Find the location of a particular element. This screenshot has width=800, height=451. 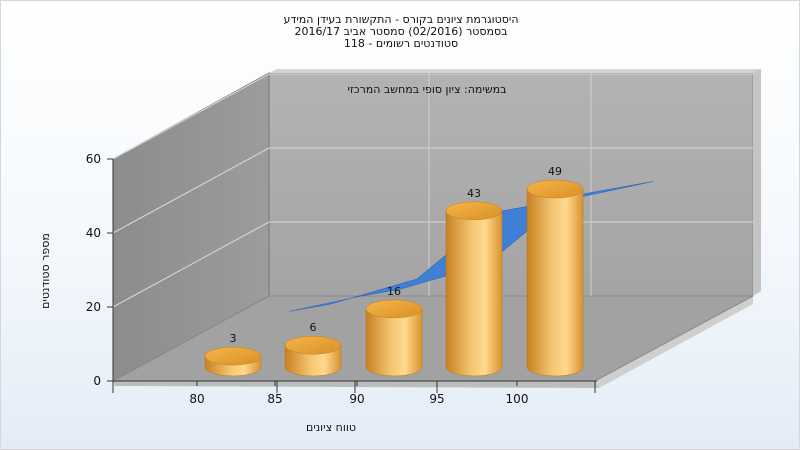

y-tick-label: 60 is located at coordinates (93, 159).